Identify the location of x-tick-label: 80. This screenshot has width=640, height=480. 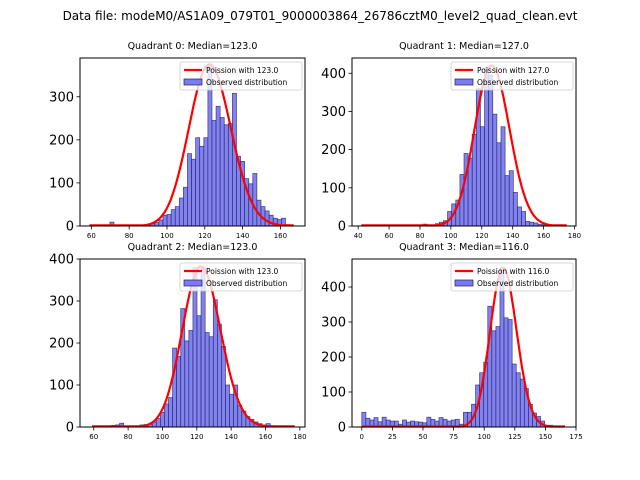
(420, 236).